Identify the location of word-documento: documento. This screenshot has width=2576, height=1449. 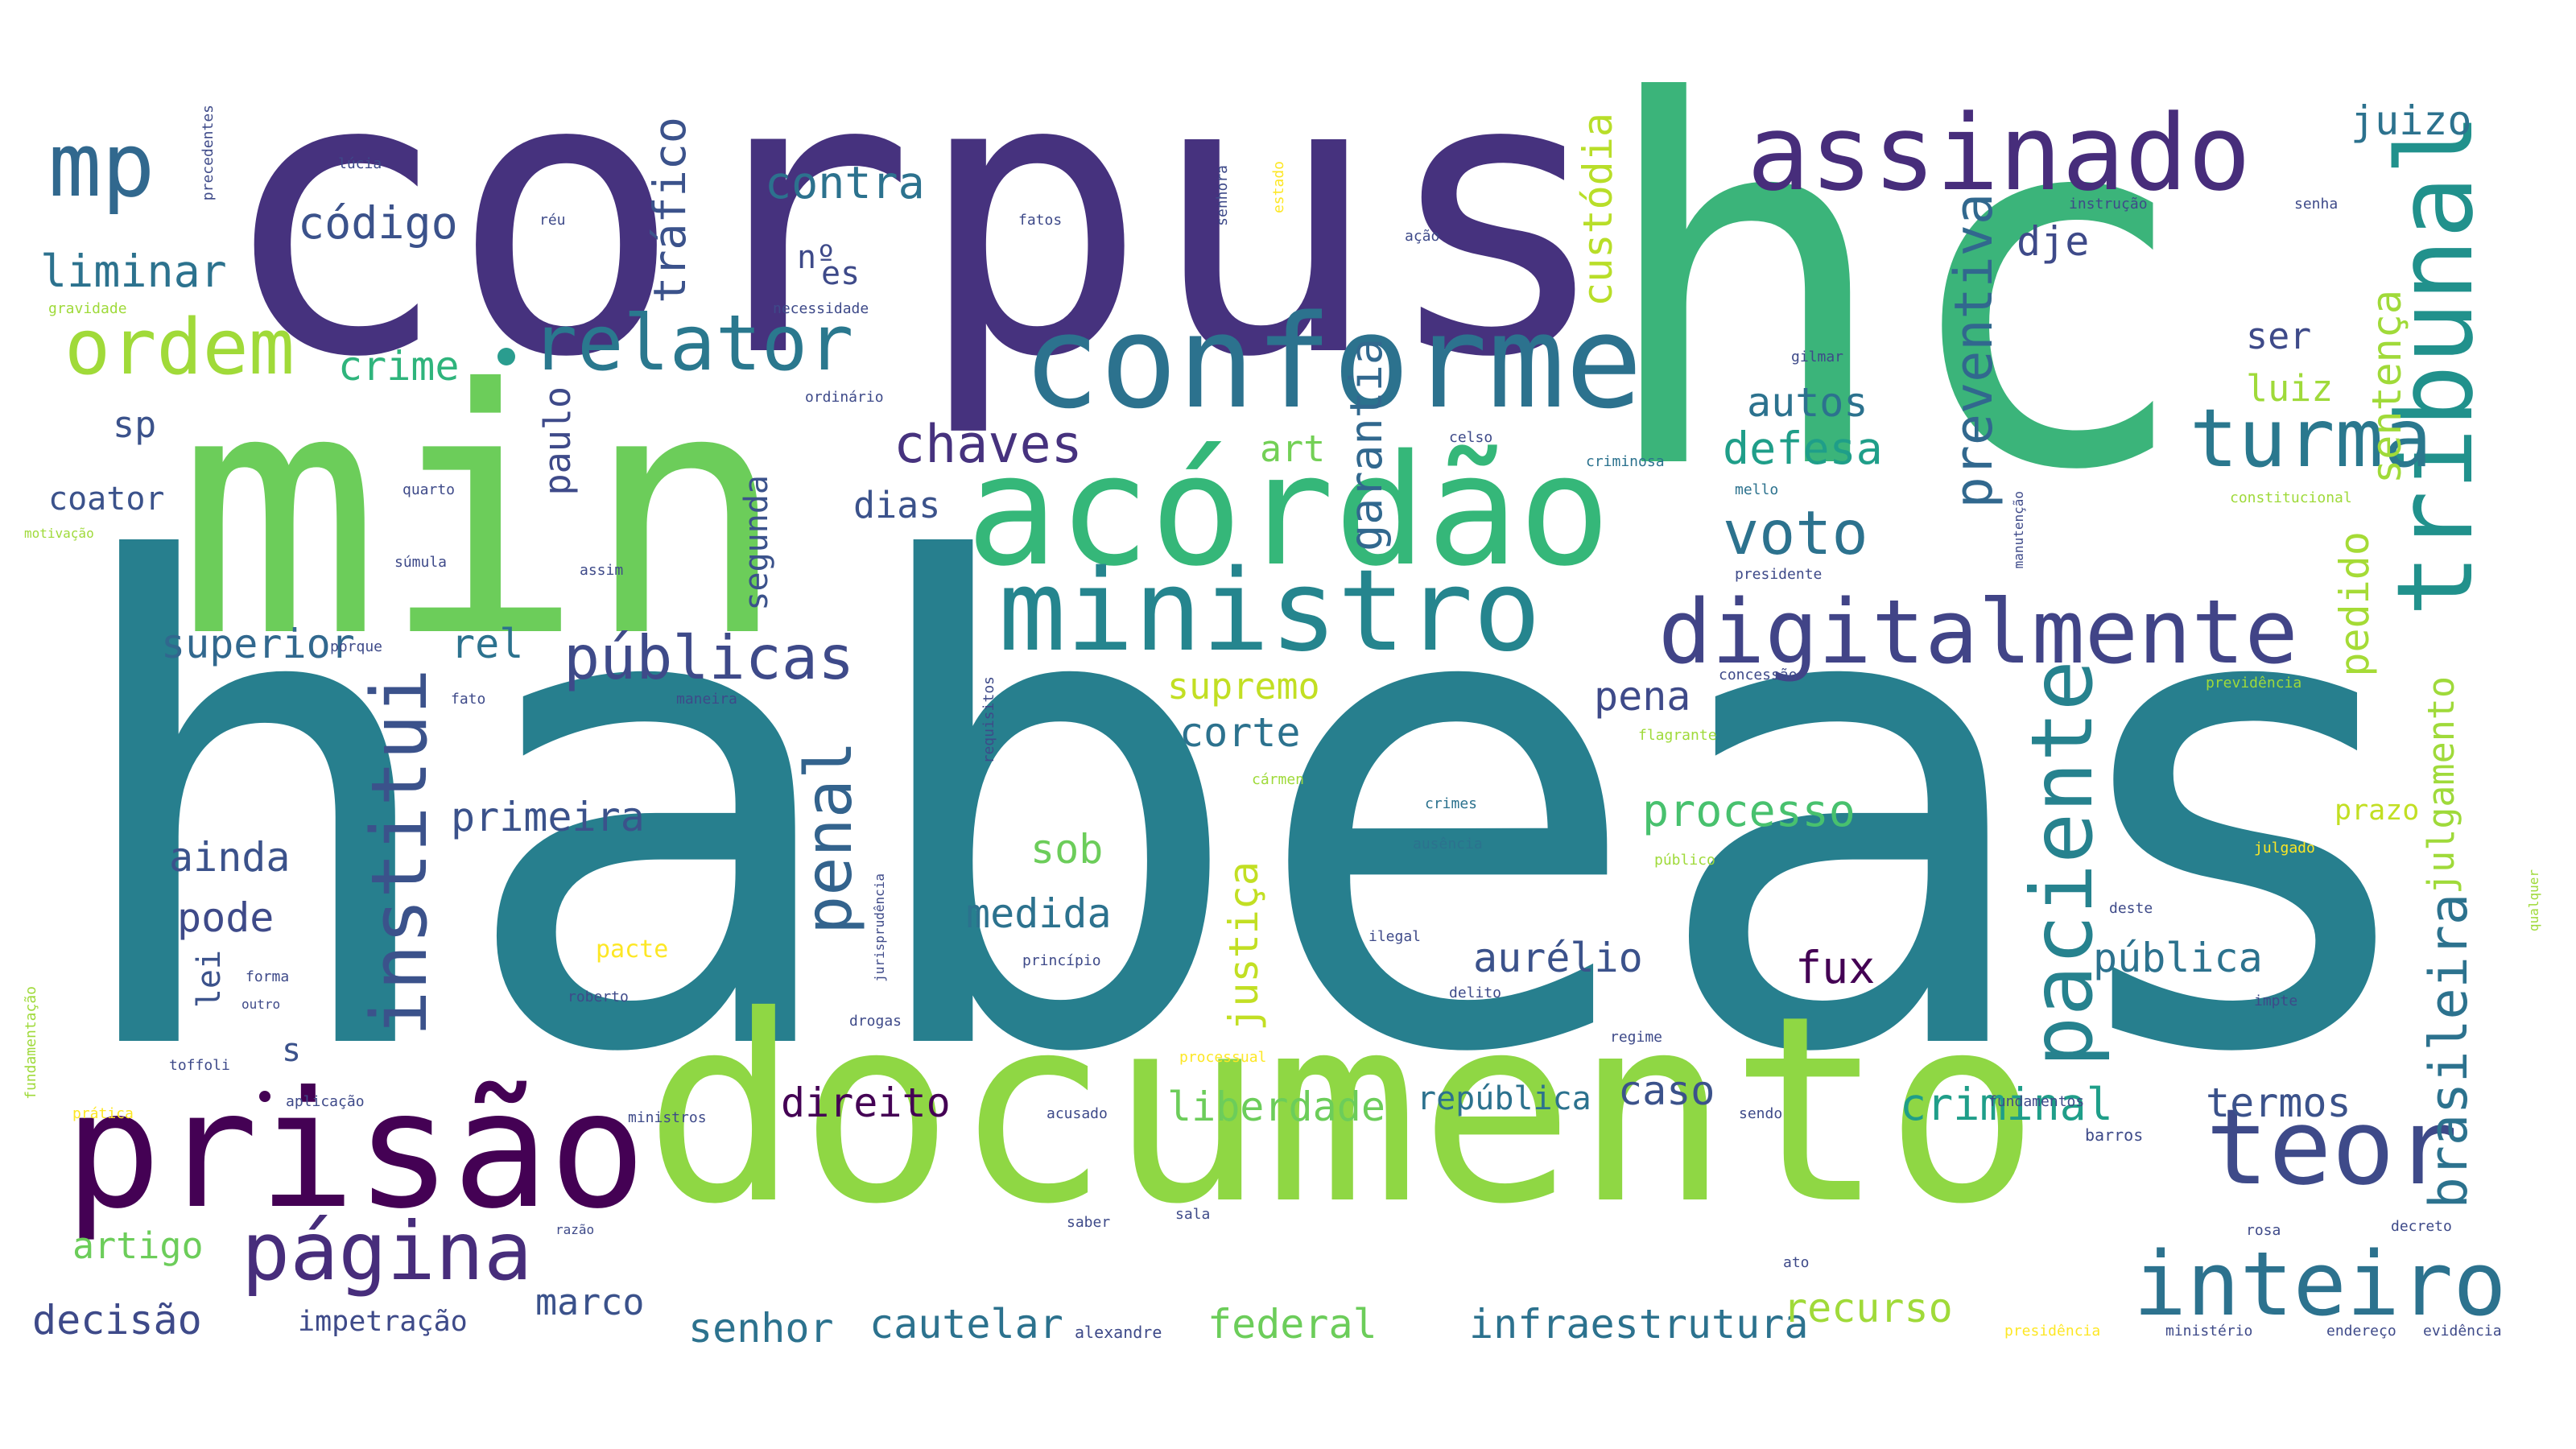
(1342, 1111).